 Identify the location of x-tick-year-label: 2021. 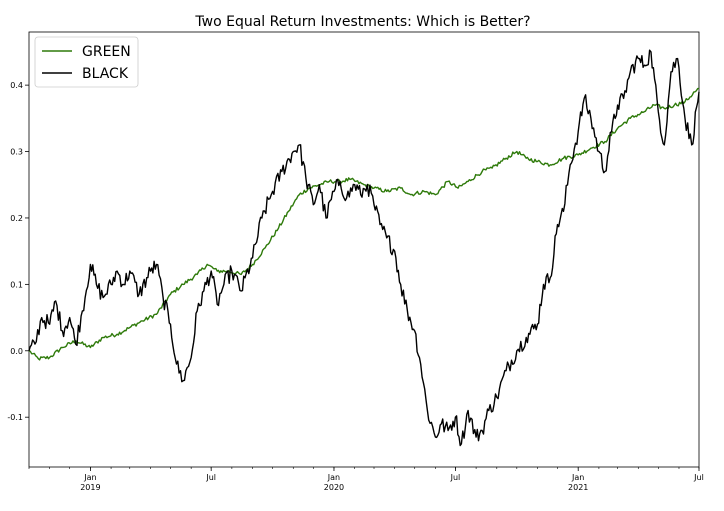
(578, 487).